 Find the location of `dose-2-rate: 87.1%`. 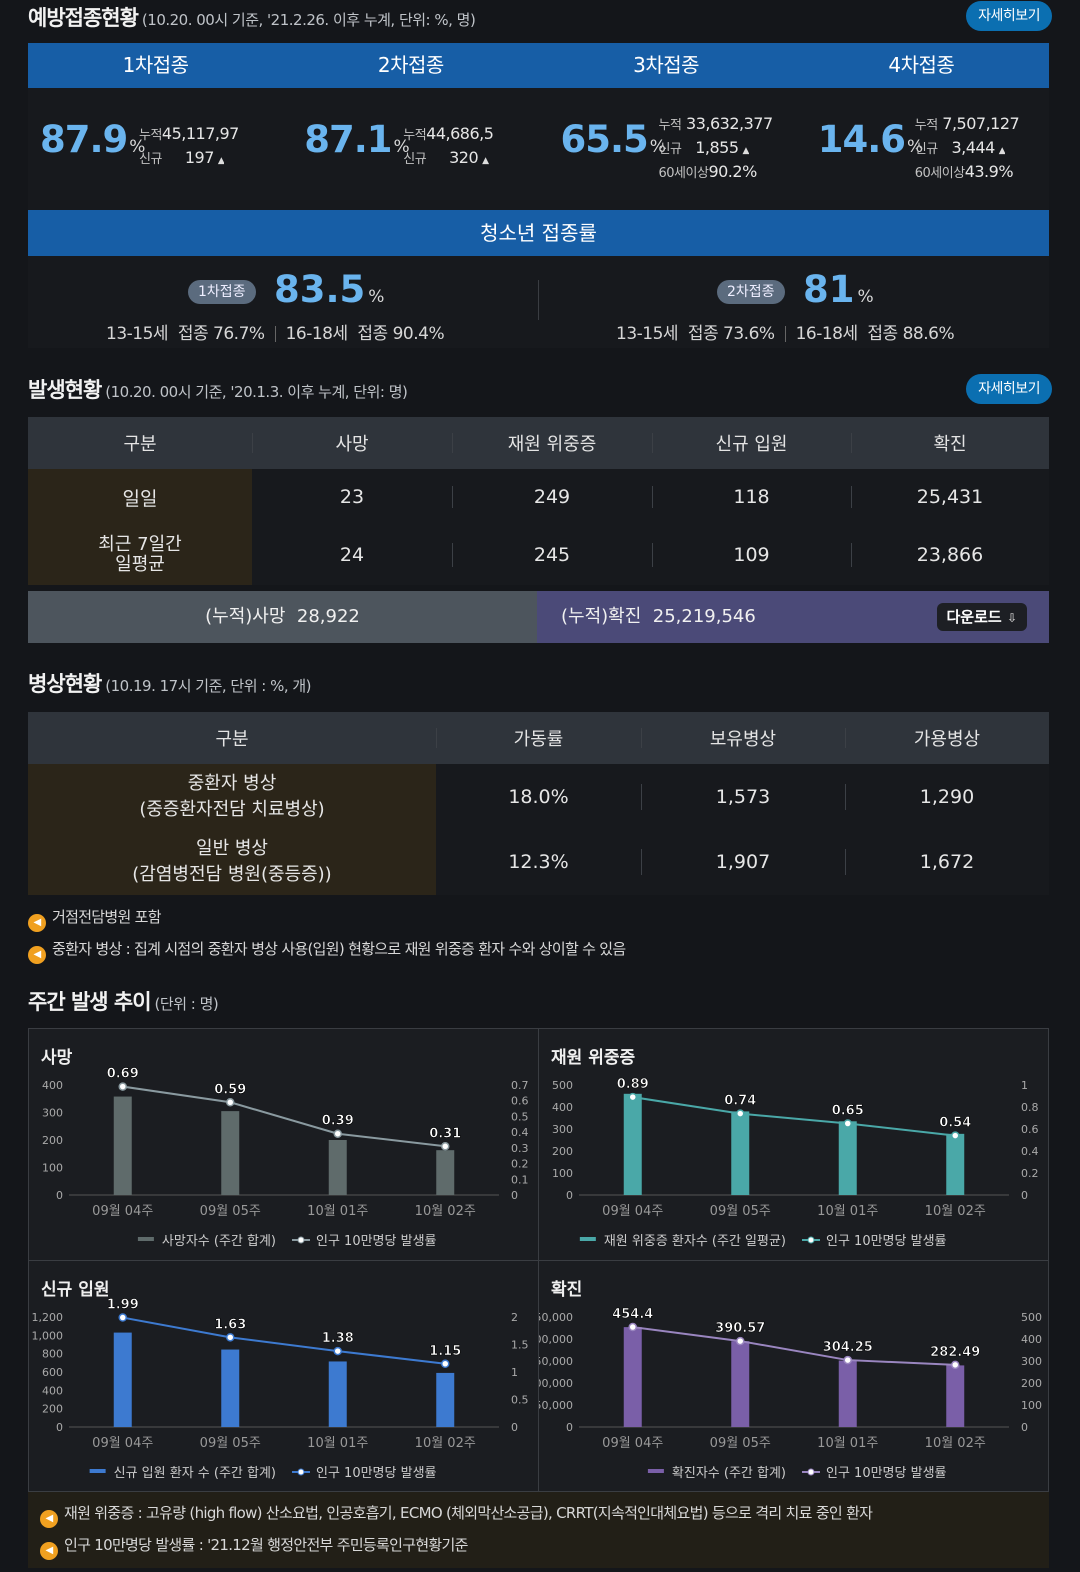

dose-2-rate: 87.1% is located at coordinates (356, 139).